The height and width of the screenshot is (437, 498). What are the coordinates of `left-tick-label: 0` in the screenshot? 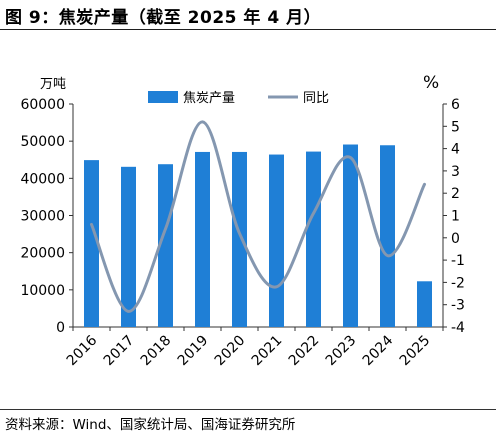 It's located at (60, 328).